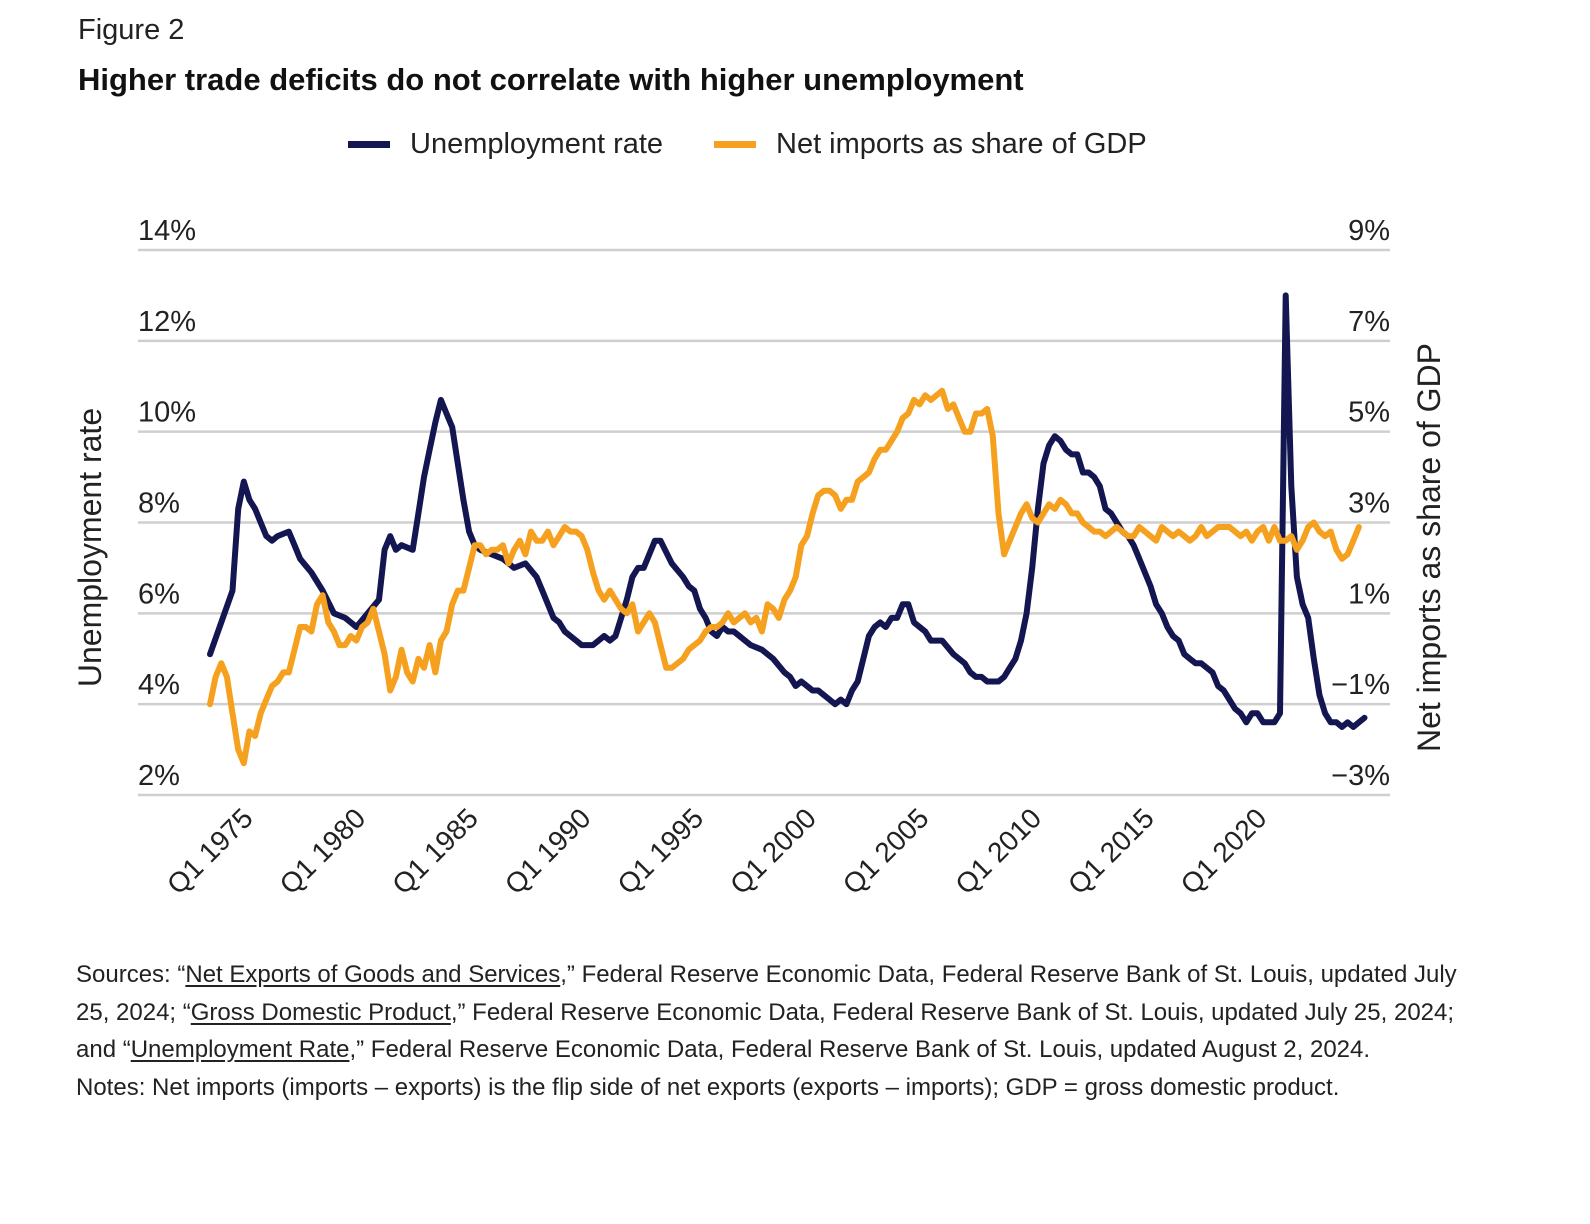 Image resolution: width=1590 pixels, height=1224 pixels. What do you see at coordinates (1369, 231) in the screenshot?
I see `right-tick-label: 9%` at bounding box center [1369, 231].